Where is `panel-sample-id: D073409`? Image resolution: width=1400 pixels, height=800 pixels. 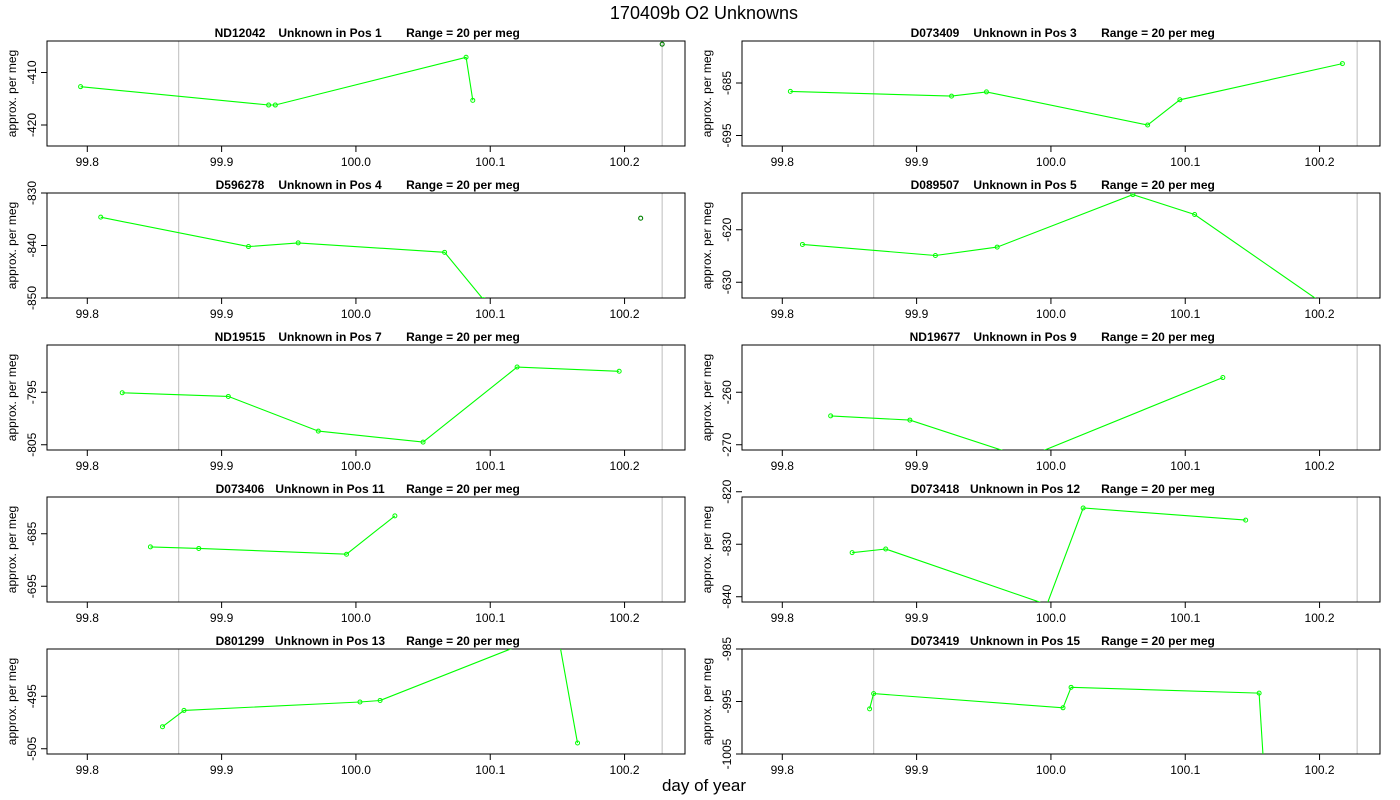 panel-sample-id: D073409 is located at coordinates (935, 33).